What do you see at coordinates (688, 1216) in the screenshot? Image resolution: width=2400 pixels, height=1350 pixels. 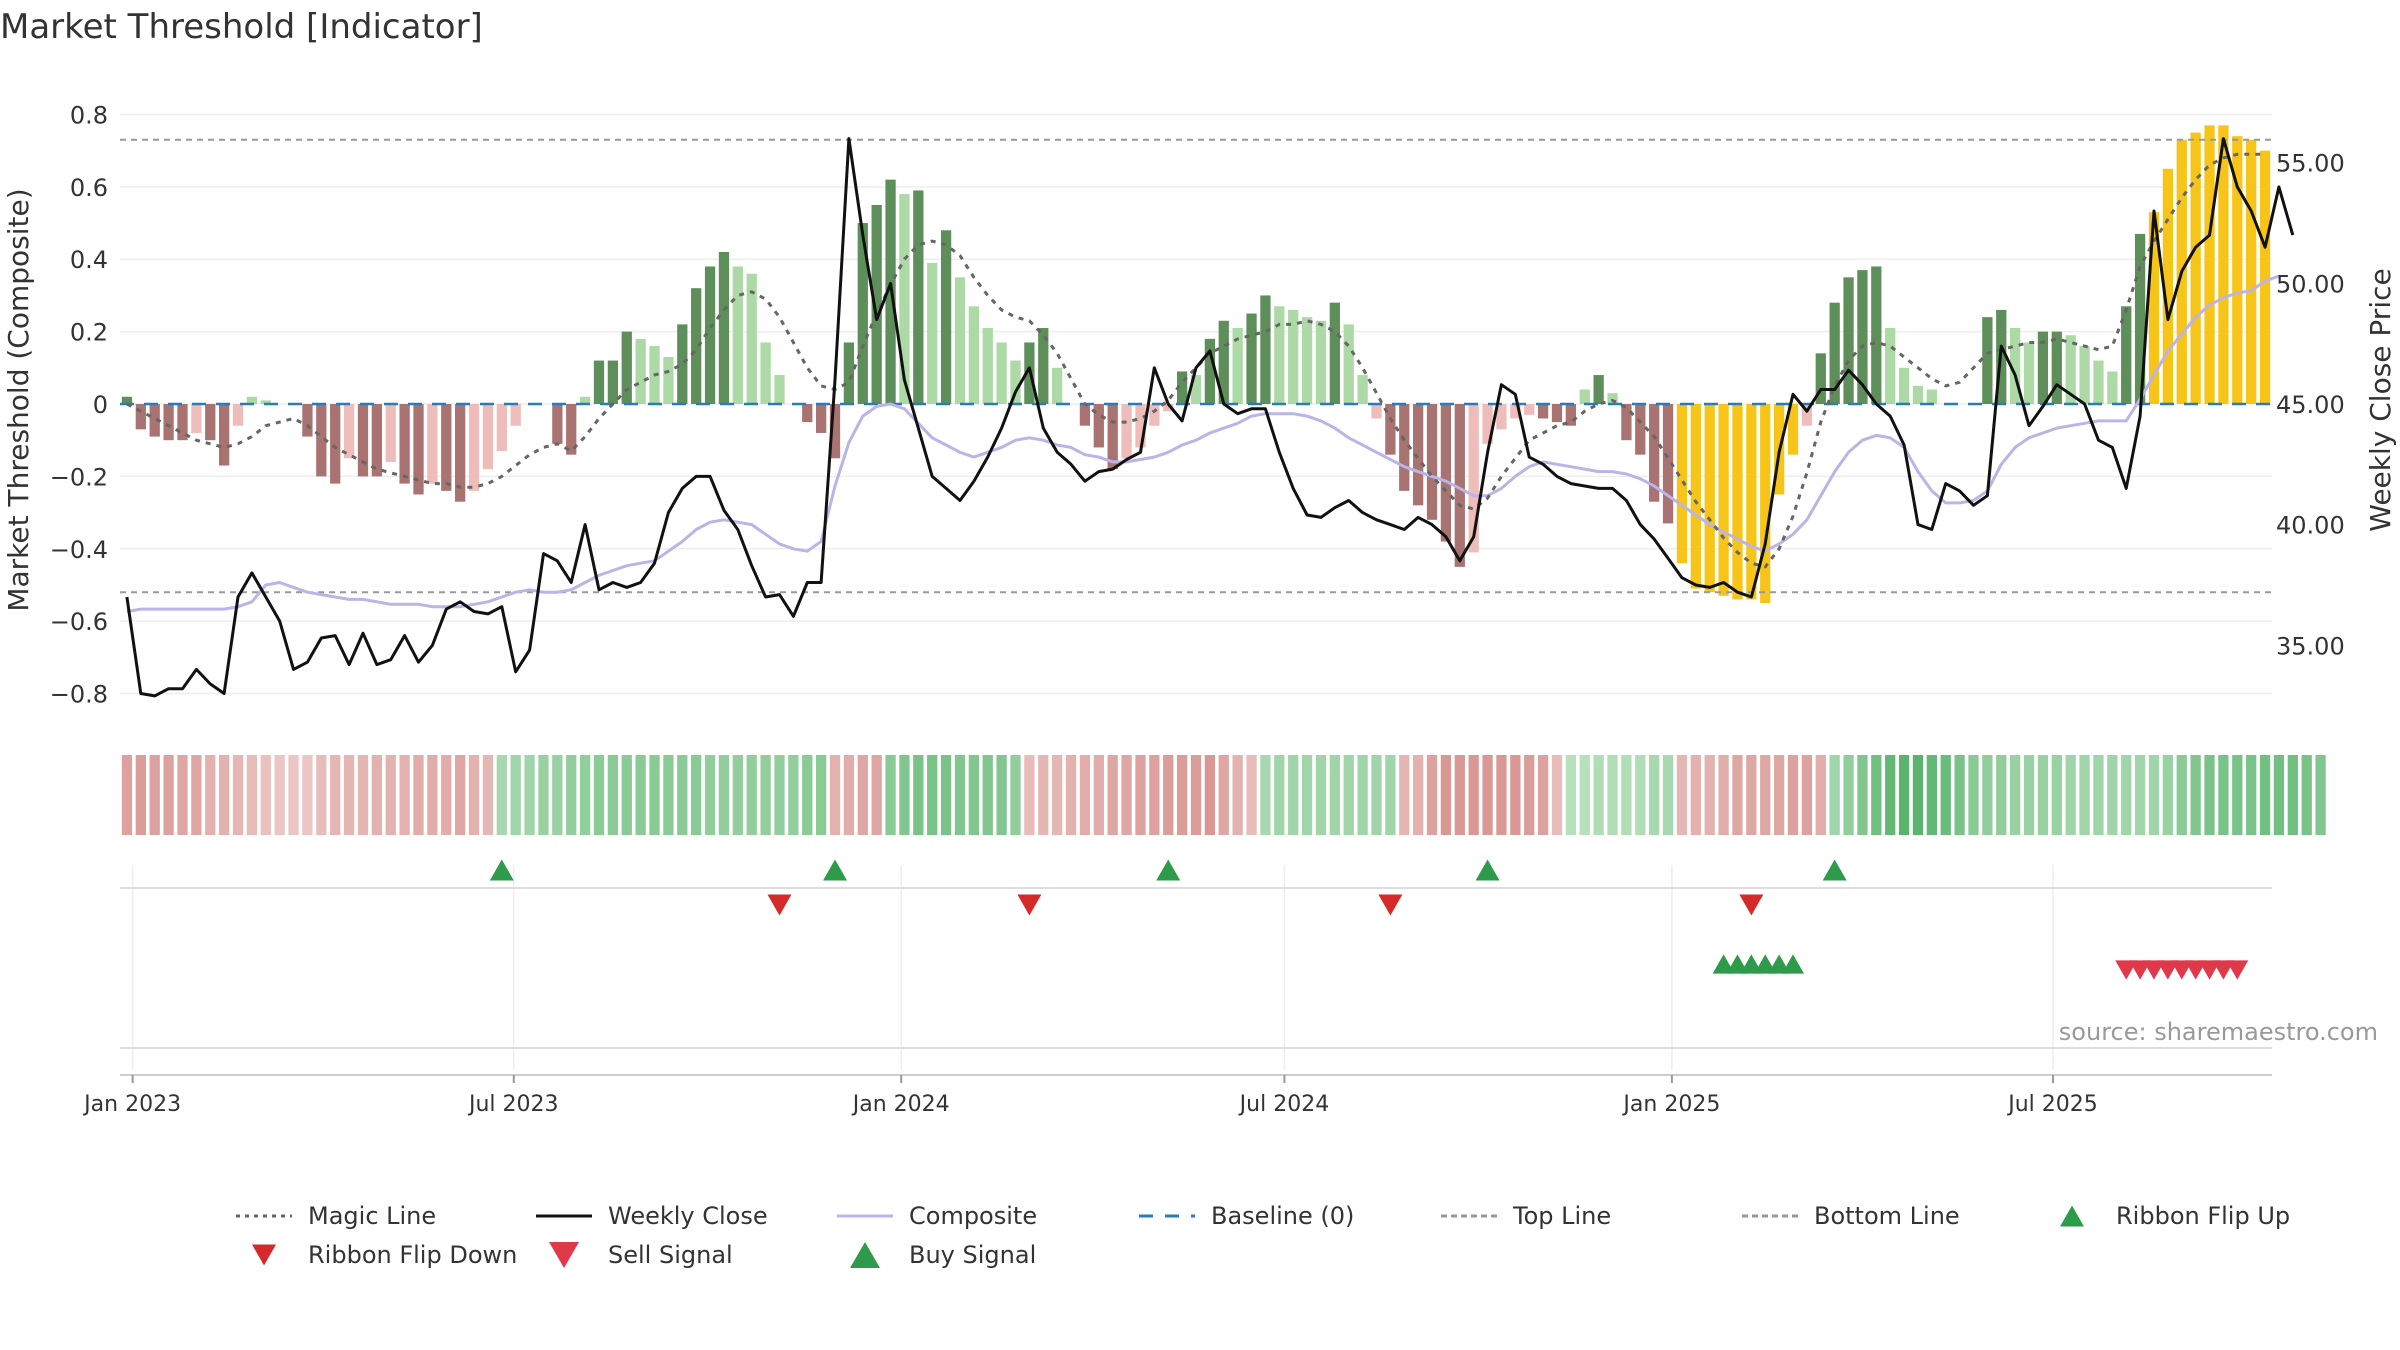 I see `legend-label: Weekly Close` at bounding box center [688, 1216].